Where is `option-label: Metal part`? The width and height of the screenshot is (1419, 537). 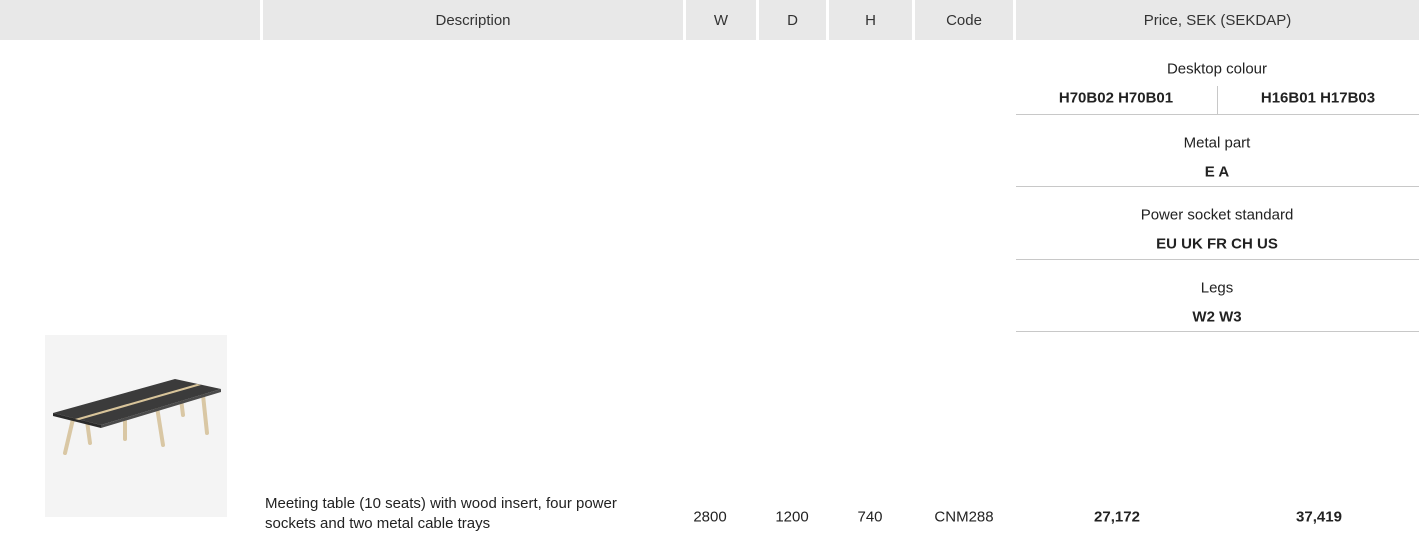
option-label: Metal part is located at coordinates (1217, 143).